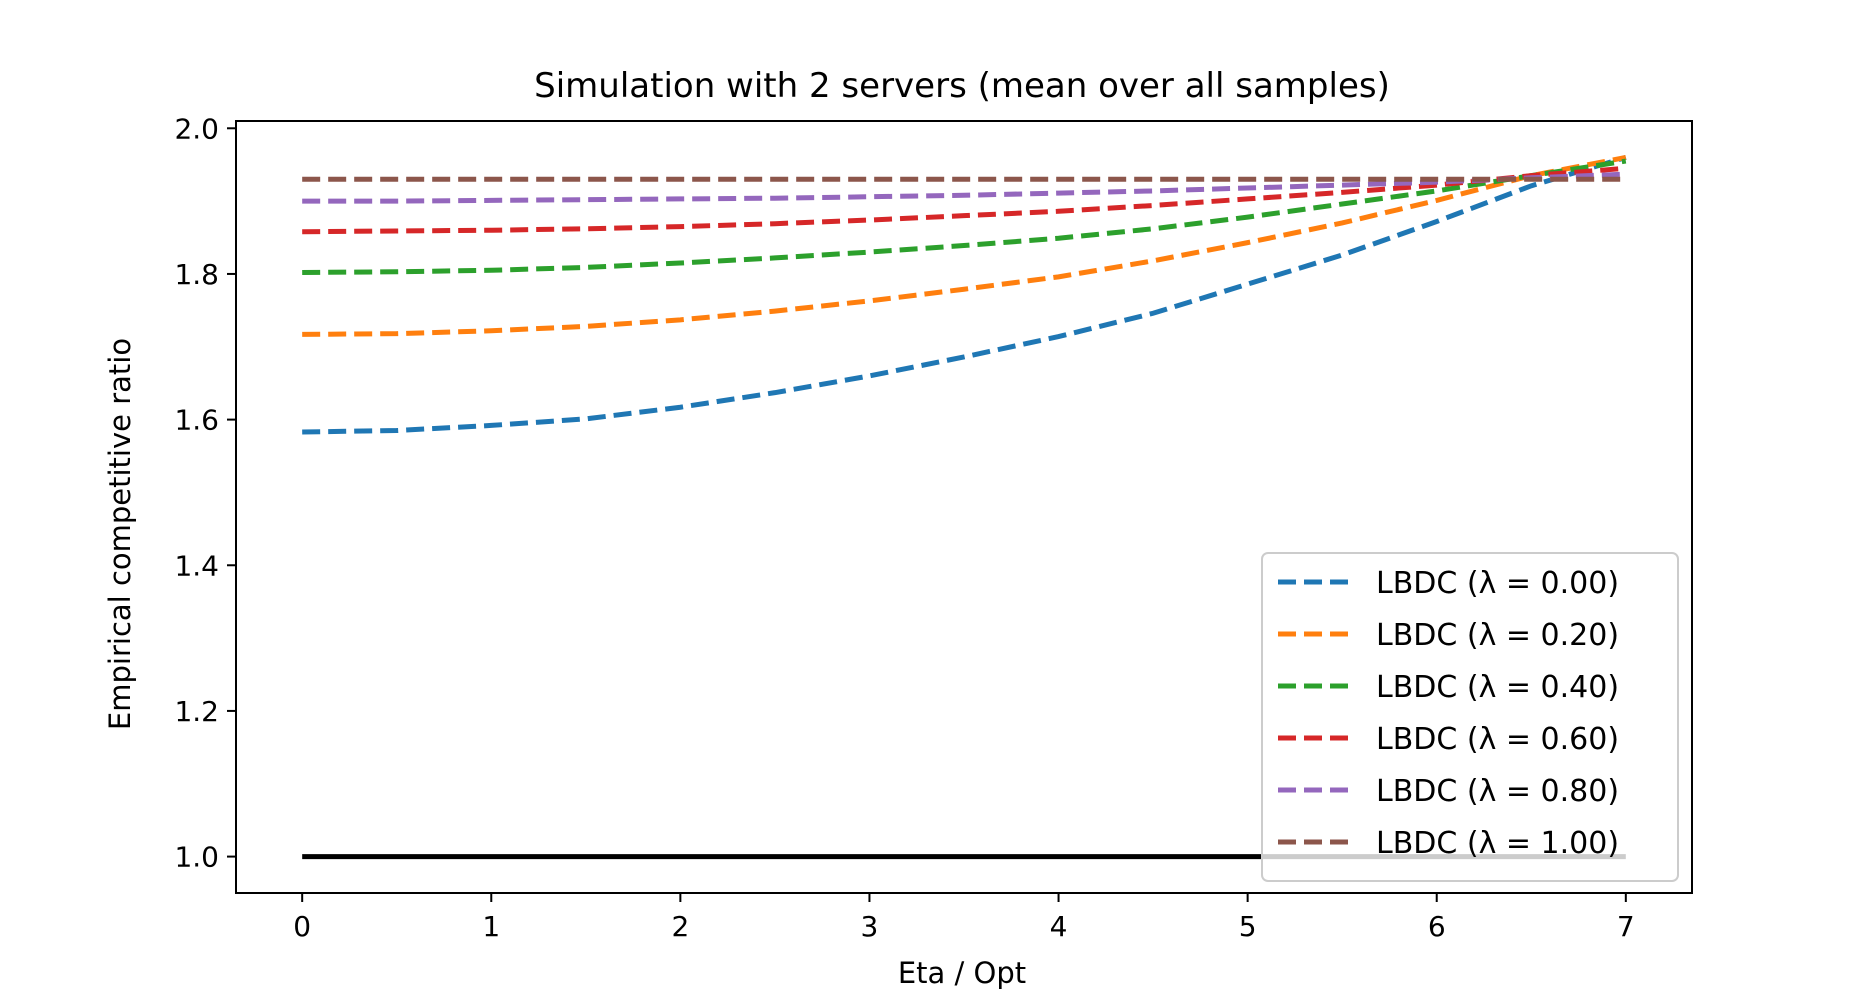 The width and height of the screenshot is (1853, 989). Describe the element at coordinates (196, 857) in the screenshot. I see `y-tick-label: 1.0` at that location.